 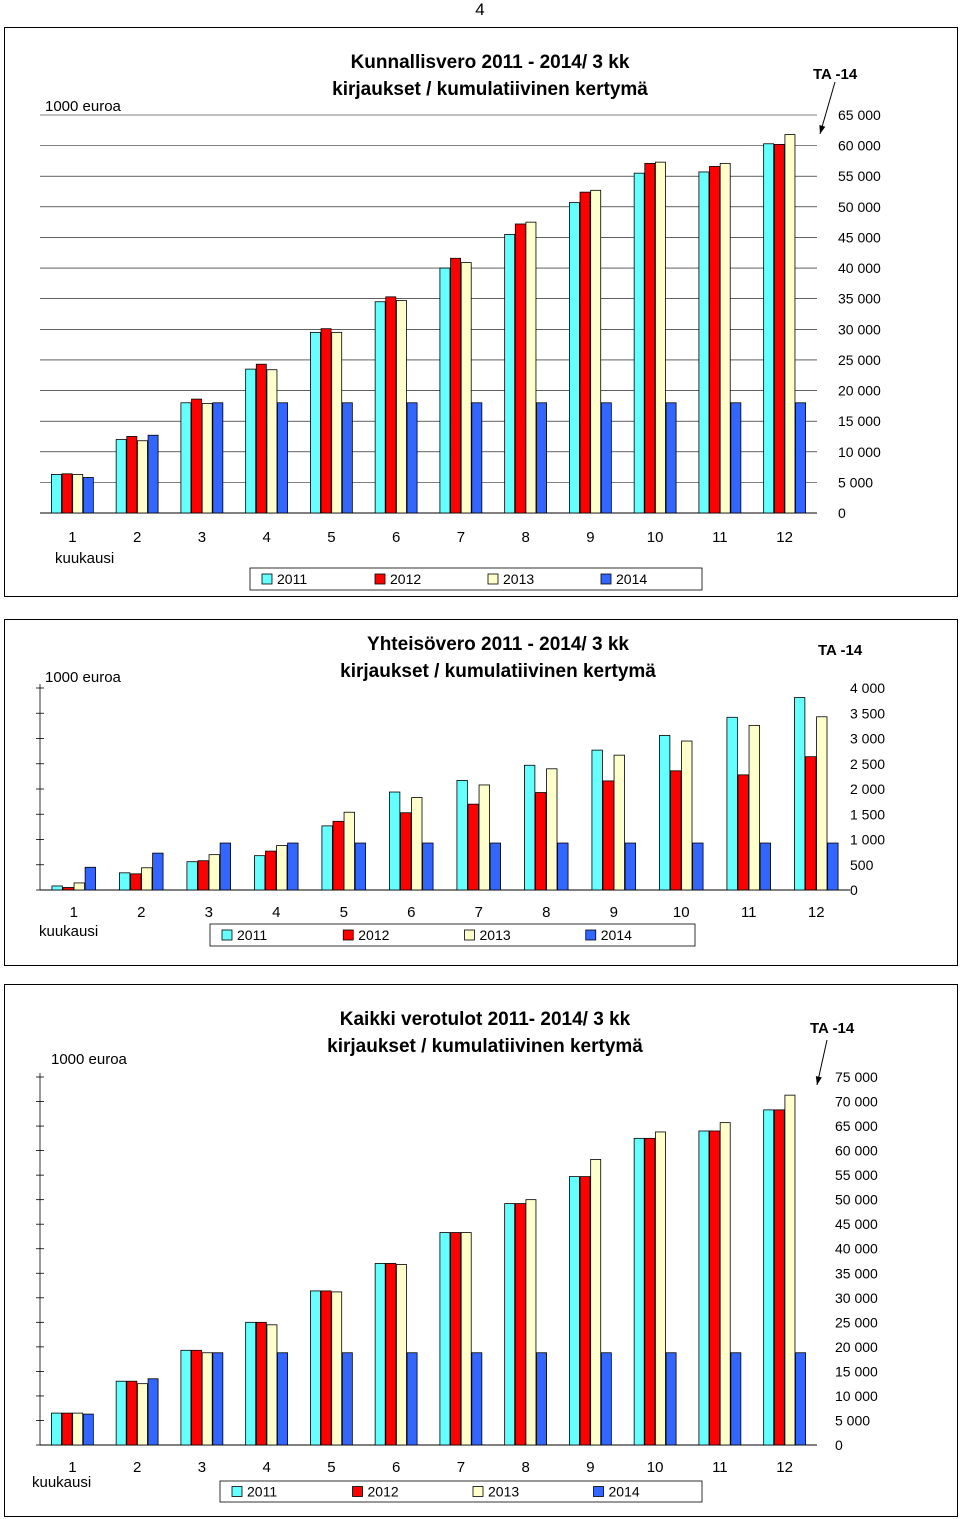 What do you see at coordinates (57, 888) in the screenshot?
I see `bar-2011-m1` at bounding box center [57, 888].